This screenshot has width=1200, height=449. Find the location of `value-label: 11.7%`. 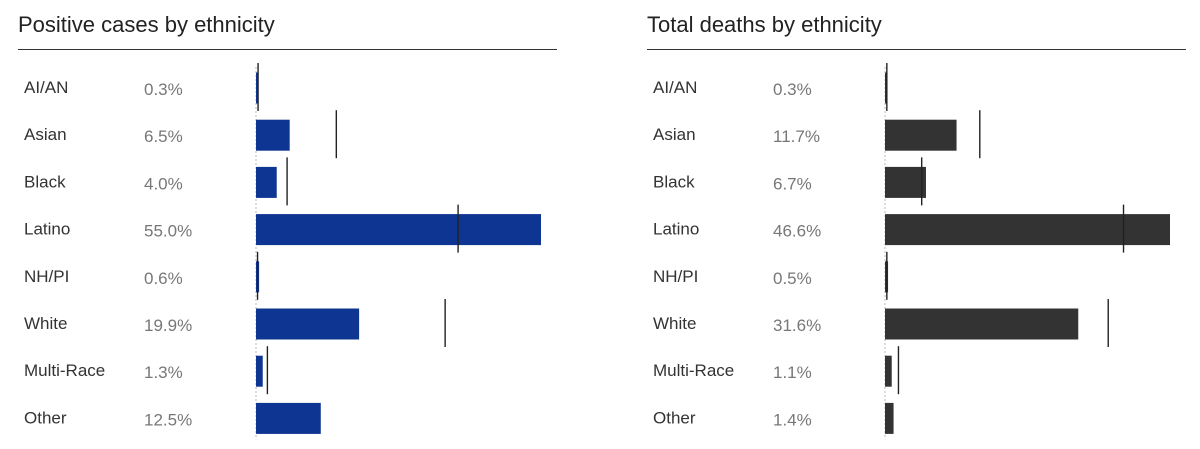

value-label: 11.7% is located at coordinates (796, 136).